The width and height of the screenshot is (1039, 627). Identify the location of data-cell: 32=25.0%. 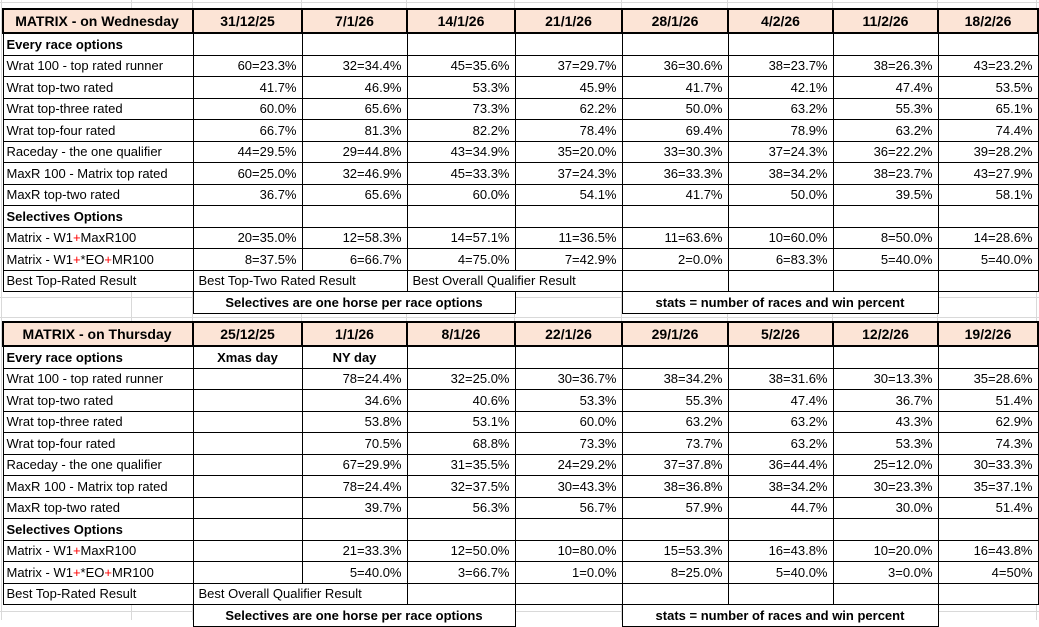
(461, 378).